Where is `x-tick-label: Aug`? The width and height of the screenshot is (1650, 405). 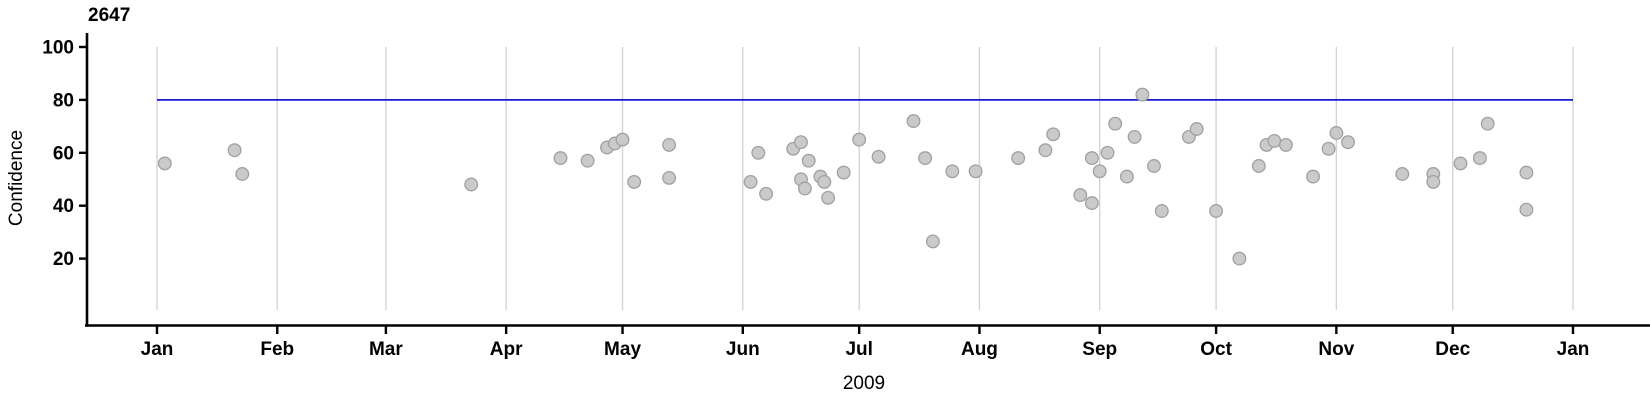
x-tick-label: Aug is located at coordinates (979, 349).